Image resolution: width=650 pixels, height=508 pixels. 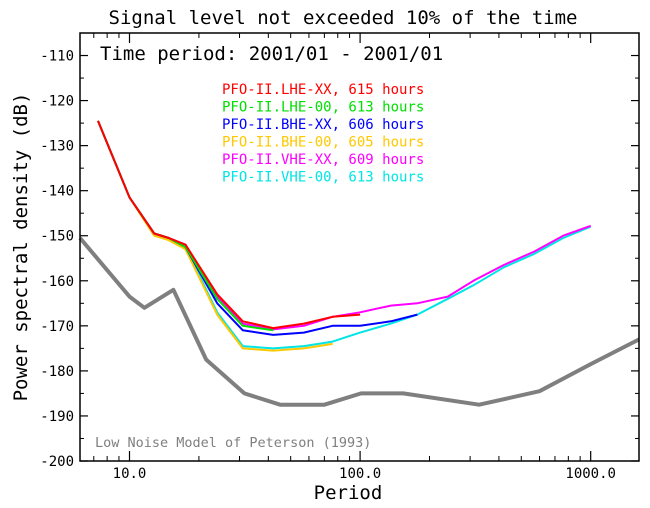 What do you see at coordinates (323, 160) in the screenshot?
I see `legend-entry: PFO-II.VHE-XX, 609 hours` at bounding box center [323, 160].